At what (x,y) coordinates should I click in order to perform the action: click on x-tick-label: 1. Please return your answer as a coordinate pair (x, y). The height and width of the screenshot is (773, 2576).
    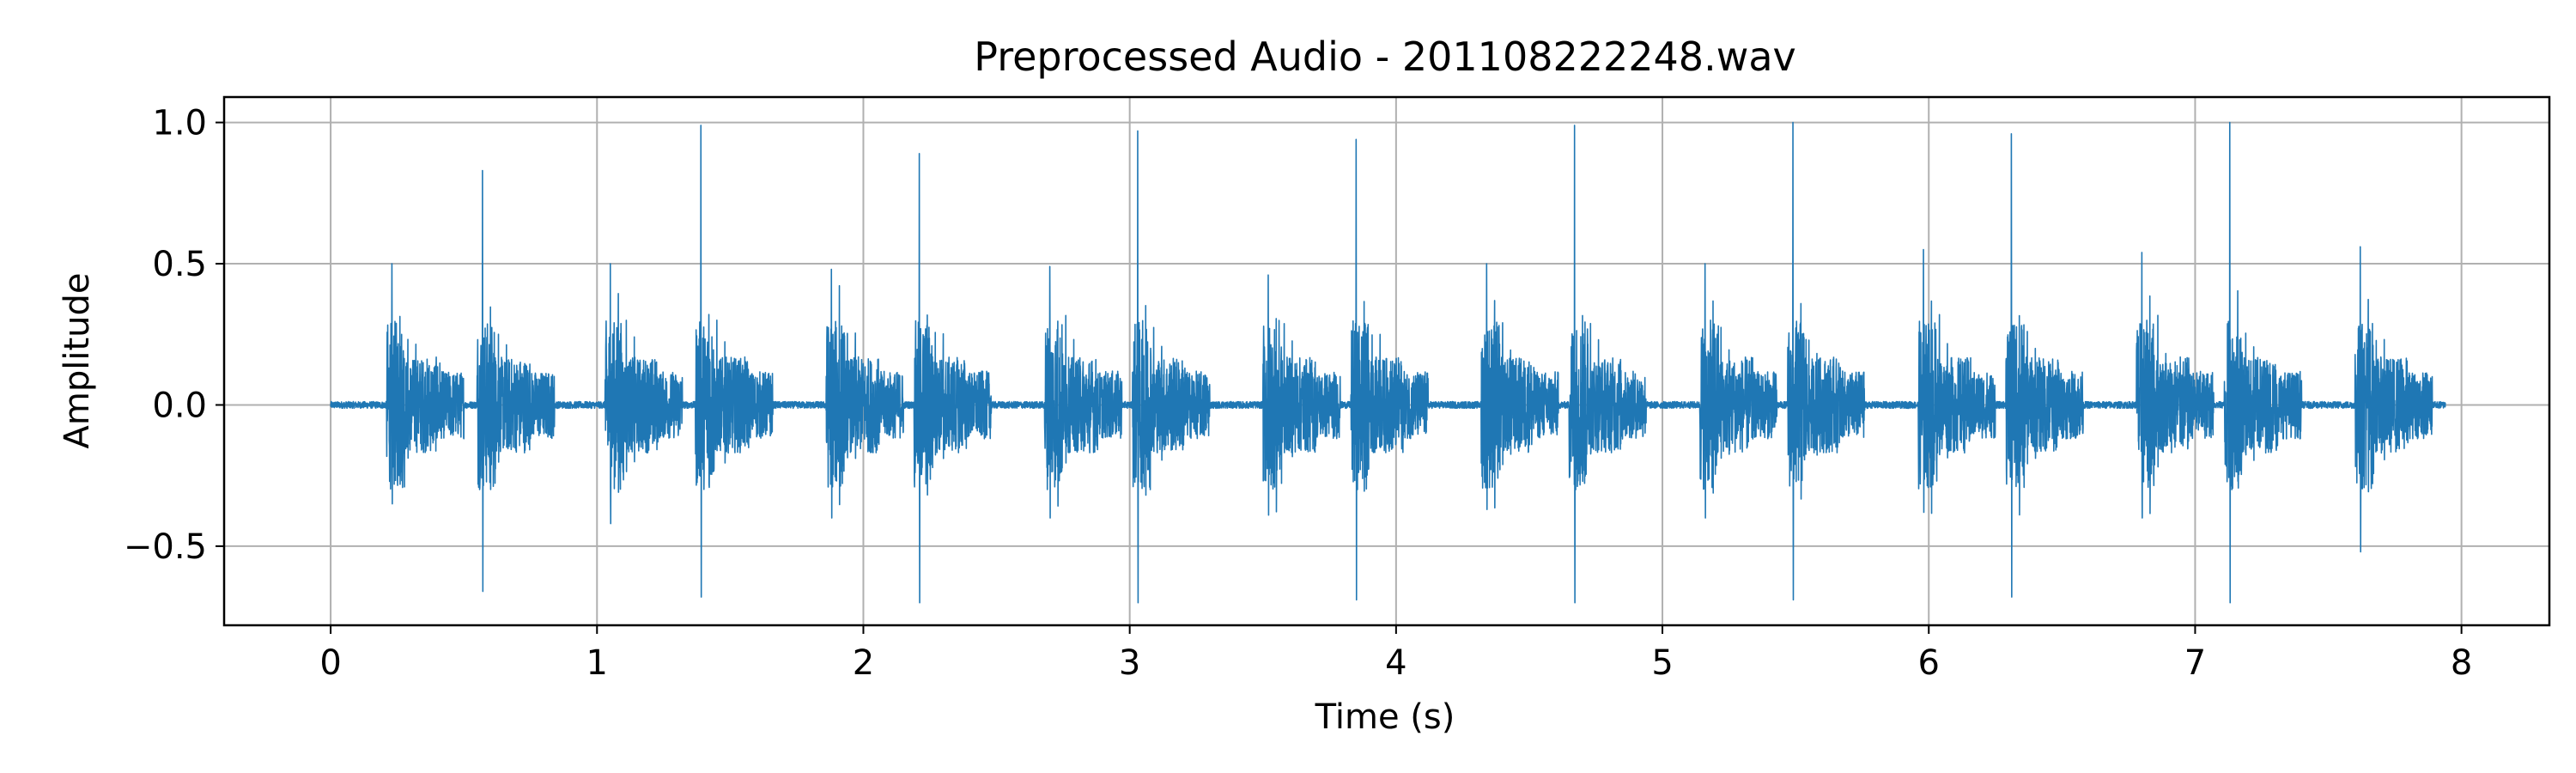
    Looking at the image, I should click on (597, 663).